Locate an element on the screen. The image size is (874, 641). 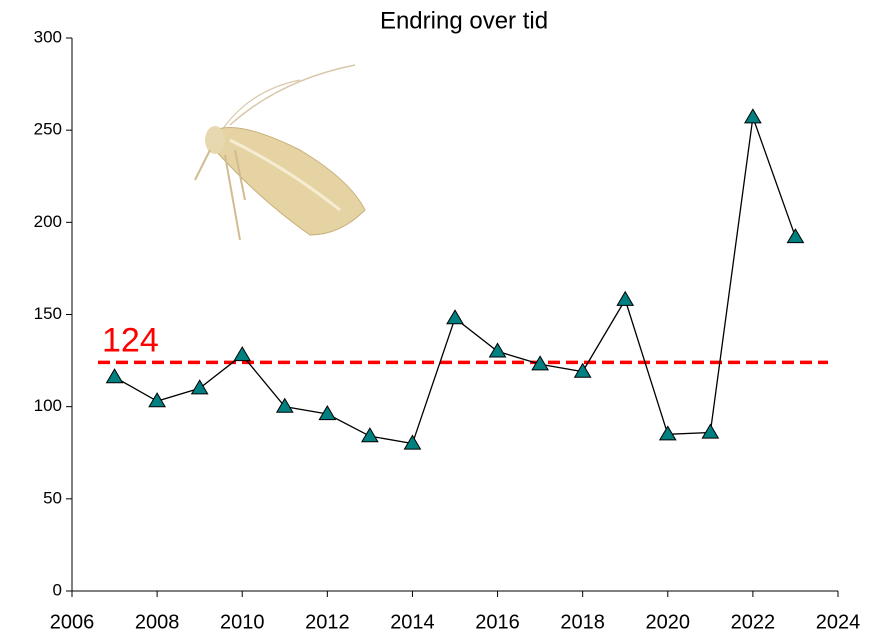
y-tick-label: 300 is located at coordinates (48, 36).